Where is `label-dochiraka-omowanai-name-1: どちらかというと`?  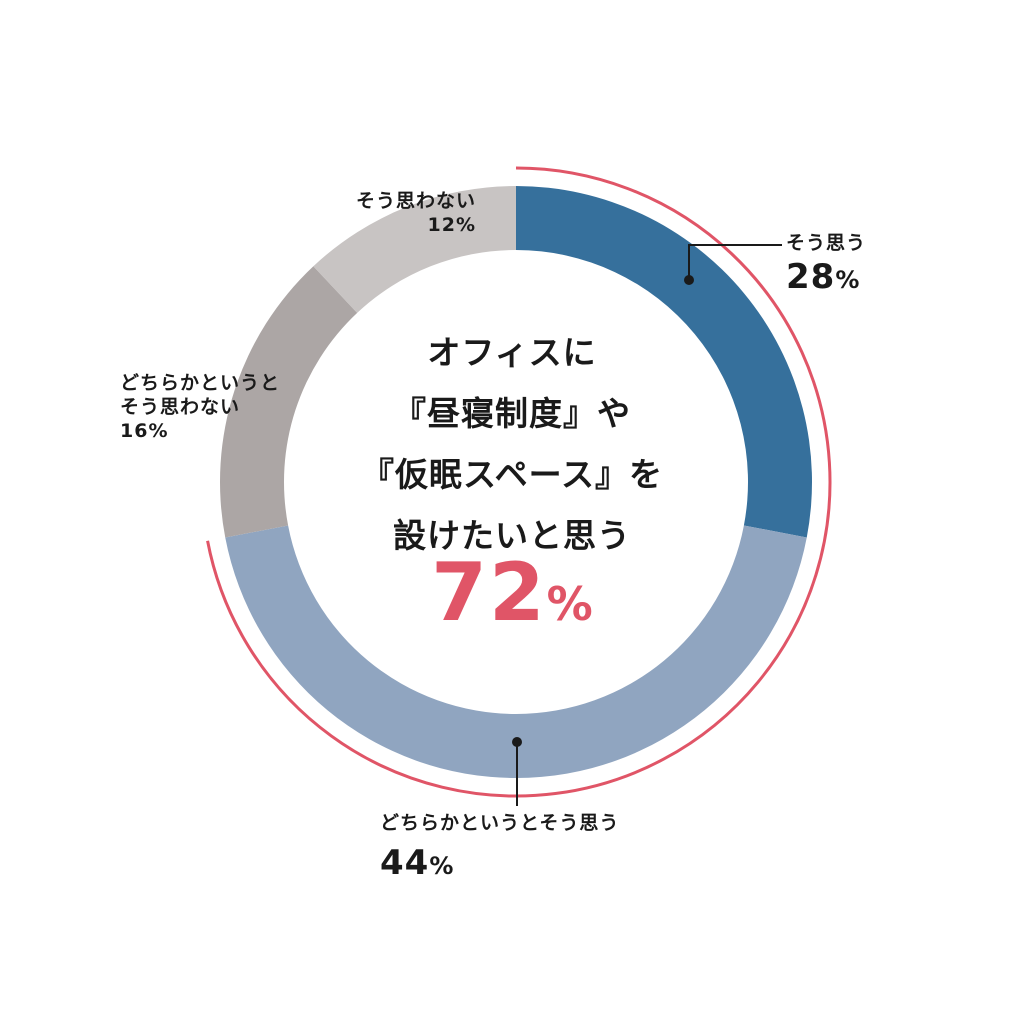
label-dochiraka-omowanai-name-1: どちらかというと is located at coordinates (200, 383).